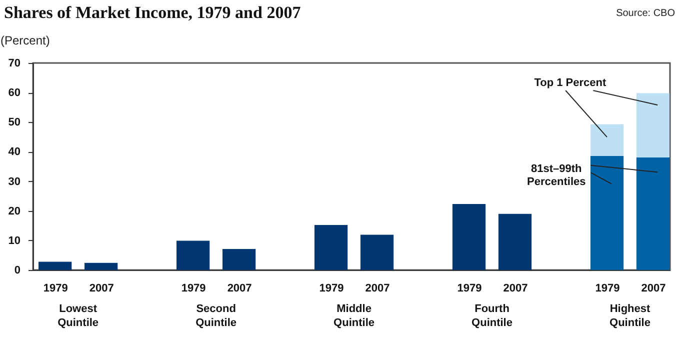 The image size is (690, 343). I want to click on y-tick-label: 10, so click(14, 240).